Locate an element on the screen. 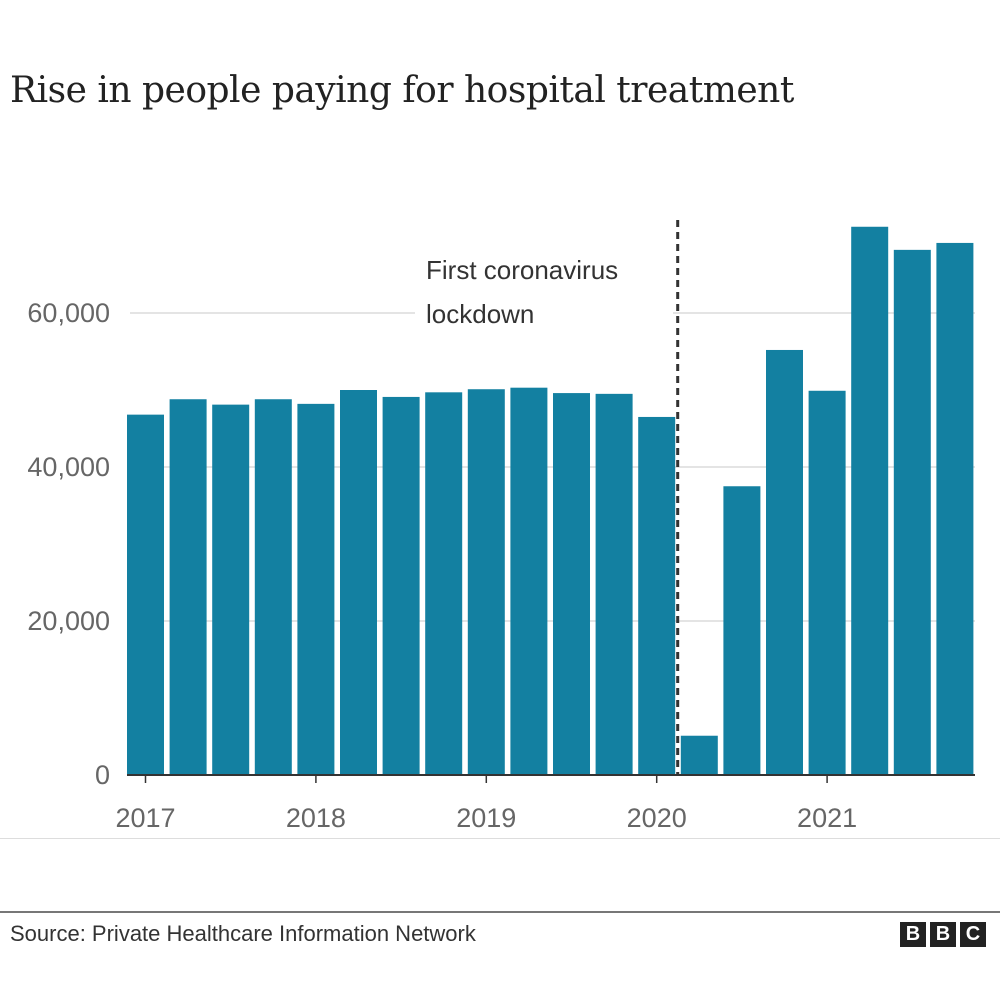 Image resolution: width=1000 pixels, height=1000 pixels. logo-letter: C is located at coordinates (973, 934).